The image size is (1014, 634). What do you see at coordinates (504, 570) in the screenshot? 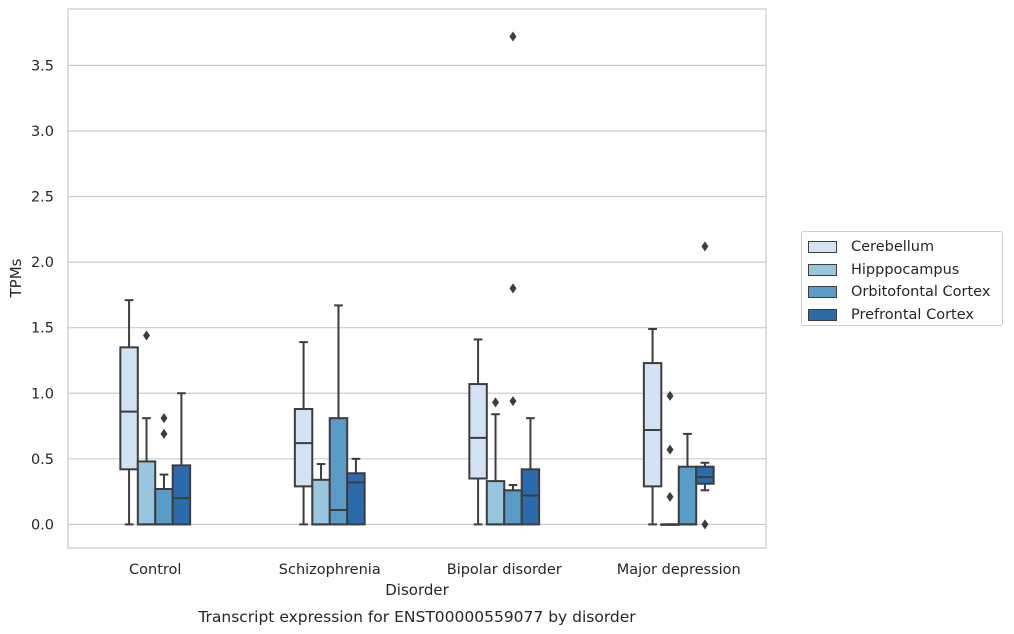
I see `x-tick-label: Bipolar disorder` at bounding box center [504, 570].